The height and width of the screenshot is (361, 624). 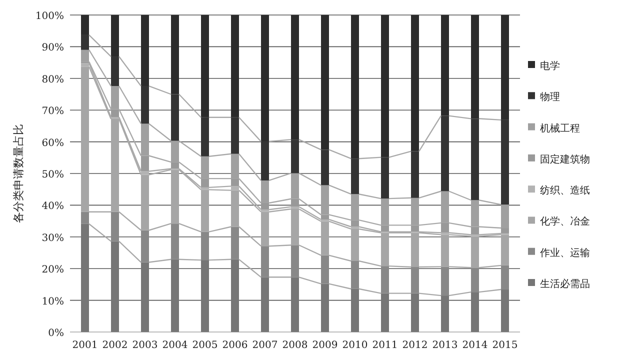 I want to click on x-tick-label: 2011, so click(x=385, y=345).